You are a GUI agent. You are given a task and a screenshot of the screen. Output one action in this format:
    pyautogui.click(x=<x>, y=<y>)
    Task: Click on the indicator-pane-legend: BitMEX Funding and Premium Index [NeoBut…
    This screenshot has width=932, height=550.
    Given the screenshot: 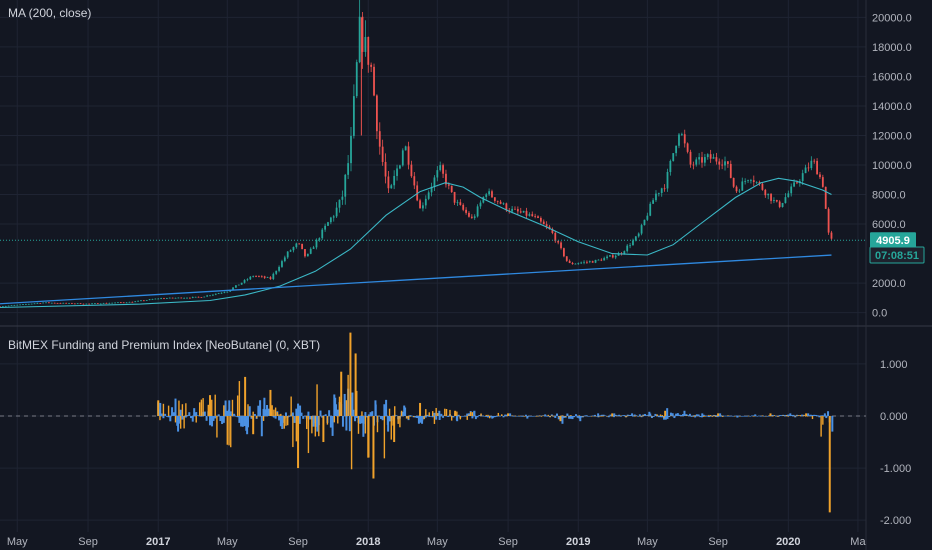 What is the action you would take?
    pyautogui.click(x=164, y=345)
    